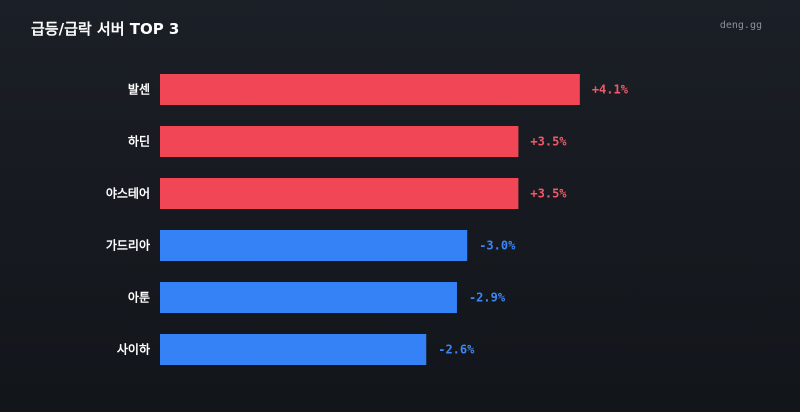 The height and width of the screenshot is (412, 800). I want to click on value-label: -3.0%, so click(497, 246).